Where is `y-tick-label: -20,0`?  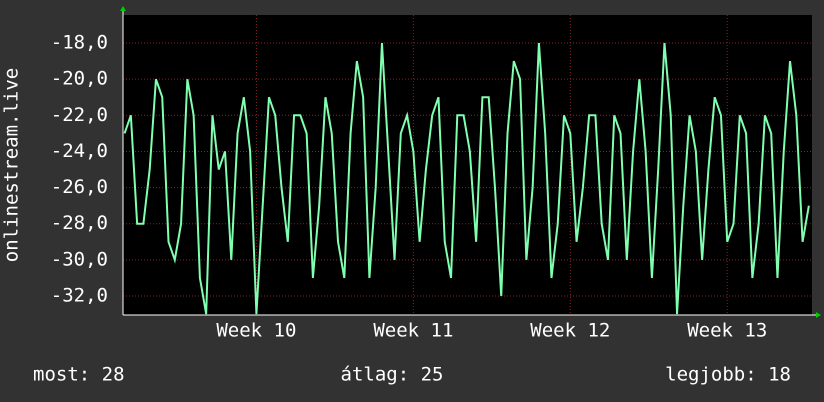 y-tick-label: -20,0 is located at coordinates (79, 79).